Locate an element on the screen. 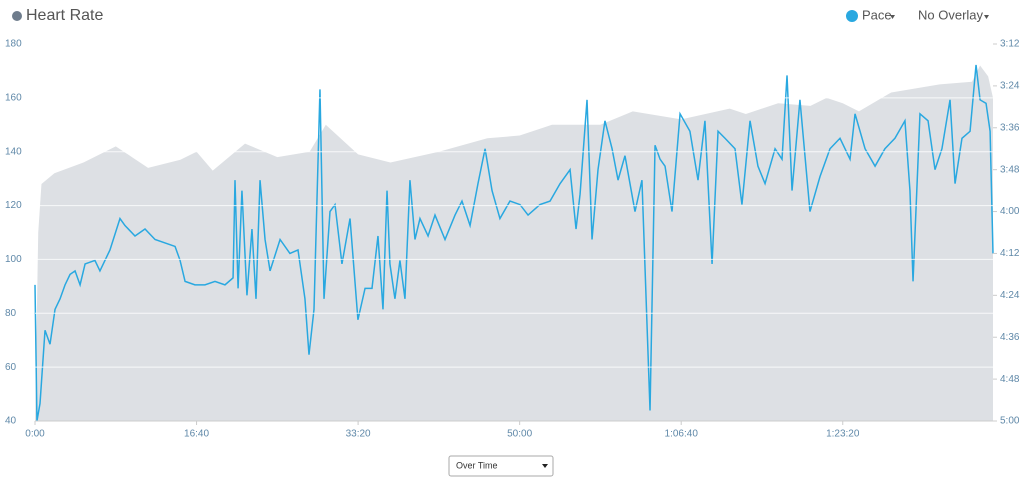 The width and height of the screenshot is (1024, 487). legend-label: Pace is located at coordinates (877, 14).